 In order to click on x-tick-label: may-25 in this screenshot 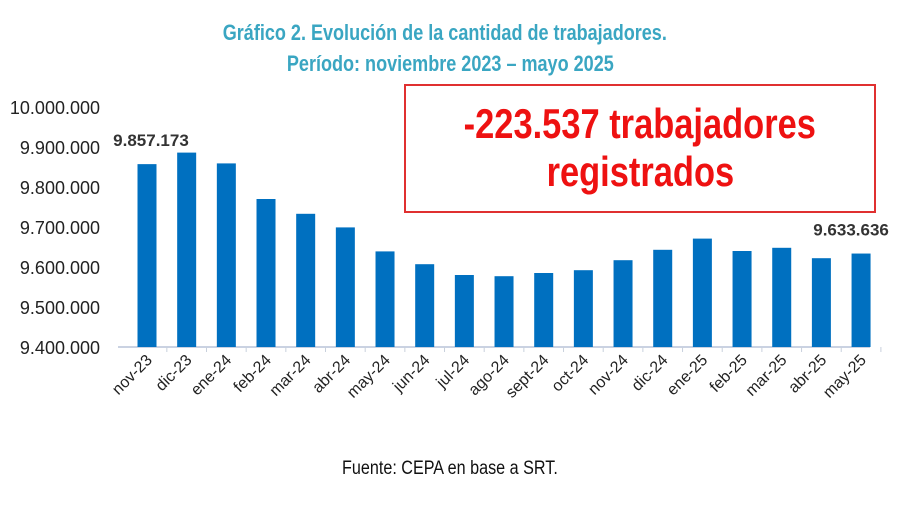, I will do `click(845, 377)`.